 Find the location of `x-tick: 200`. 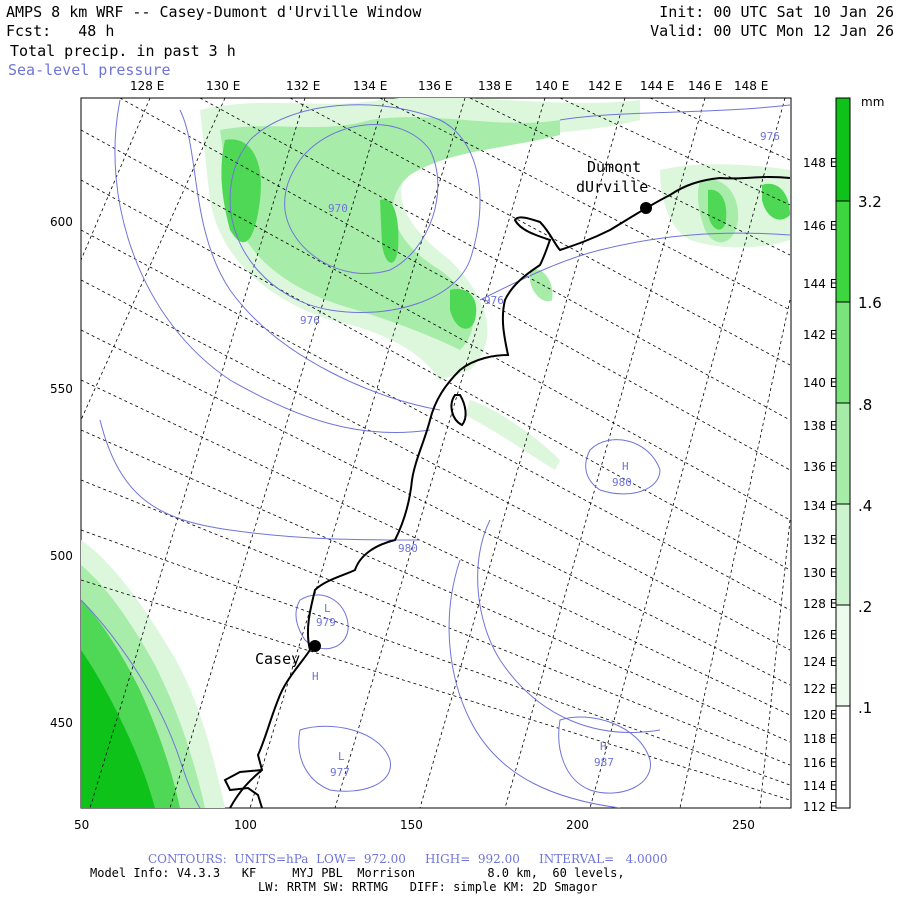

x-tick: 200 is located at coordinates (577, 825).